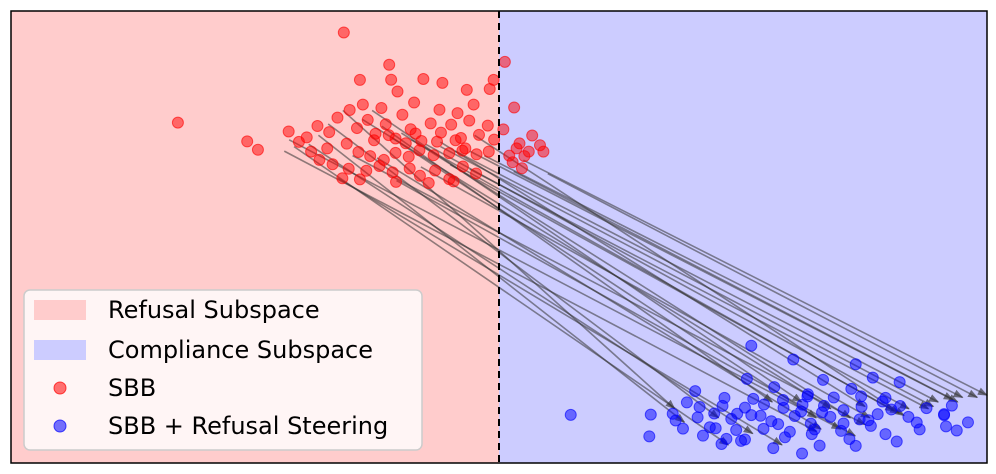 The width and height of the screenshot is (996, 474). What do you see at coordinates (60, 426) in the screenshot?
I see `legend-marker-sbb-steering` at bounding box center [60, 426].